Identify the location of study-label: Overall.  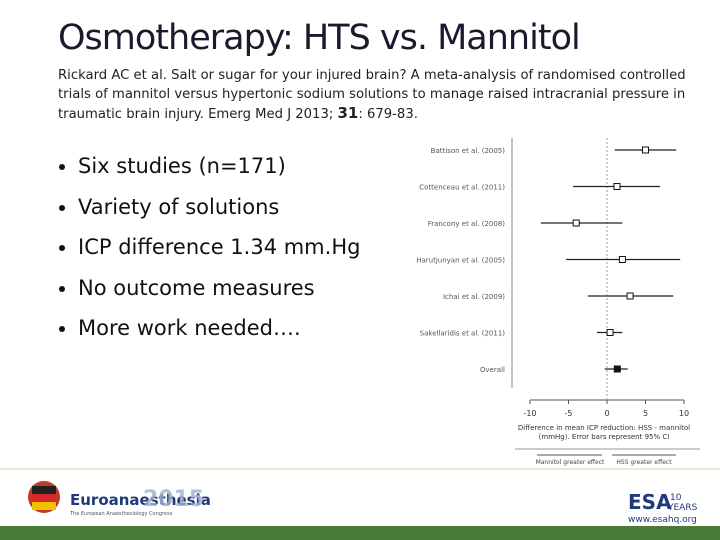
(492, 370).